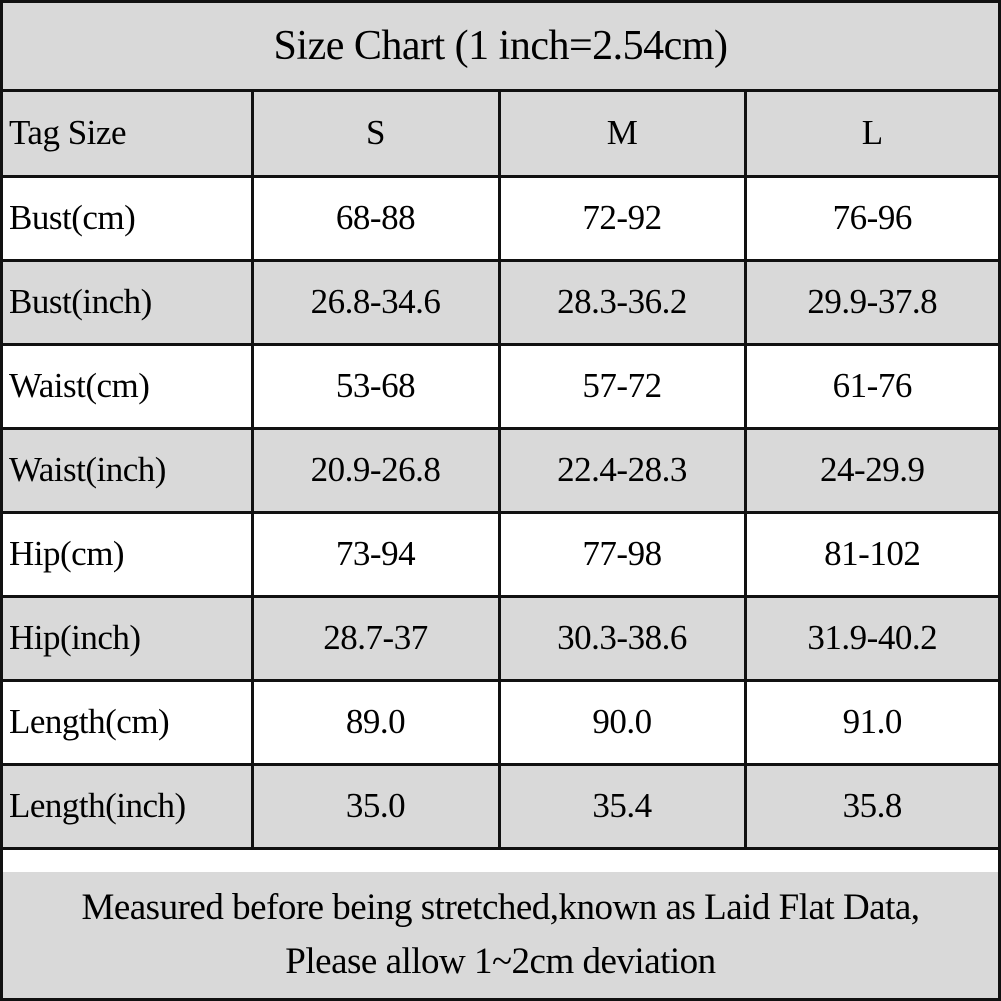  What do you see at coordinates (623, 723) in the screenshot?
I see `table-cell: 90.0` at bounding box center [623, 723].